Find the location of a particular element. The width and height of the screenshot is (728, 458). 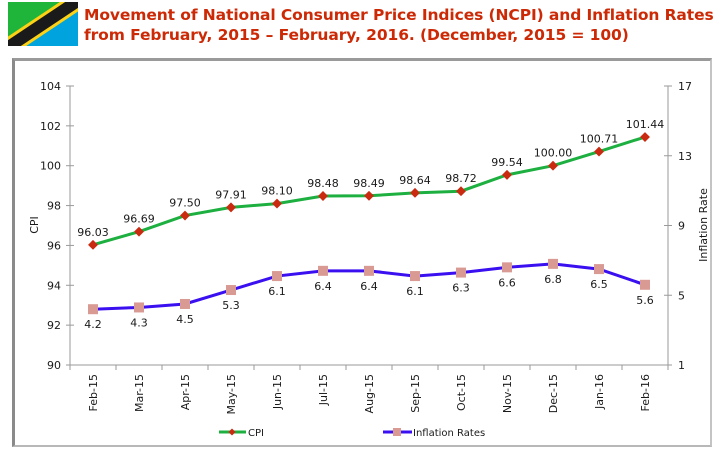

cpi-data-label: 98.49 is located at coordinates (369, 183).